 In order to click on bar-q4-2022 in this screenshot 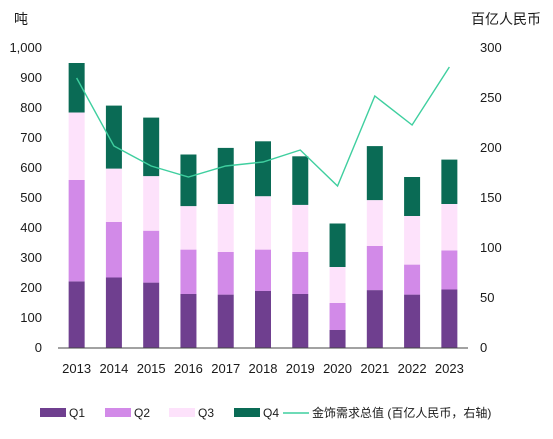, I will do `click(412, 196)`.